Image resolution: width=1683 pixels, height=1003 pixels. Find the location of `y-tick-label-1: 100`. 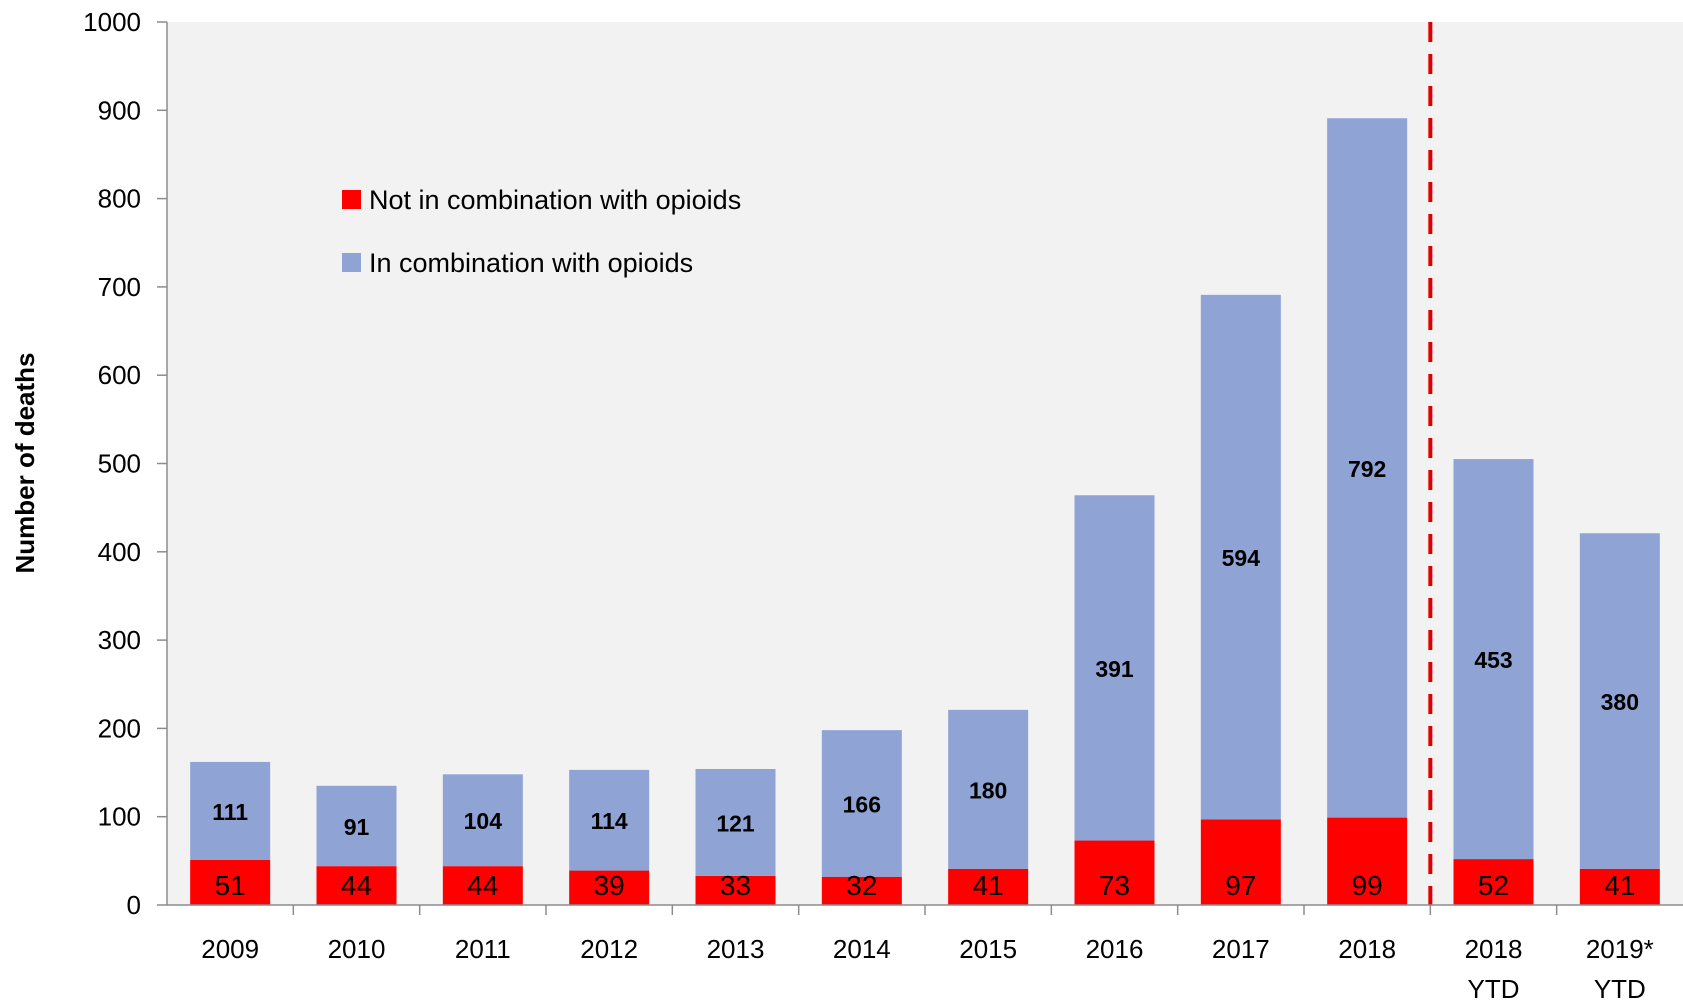

y-tick-label-1: 100 is located at coordinates (119, 817).